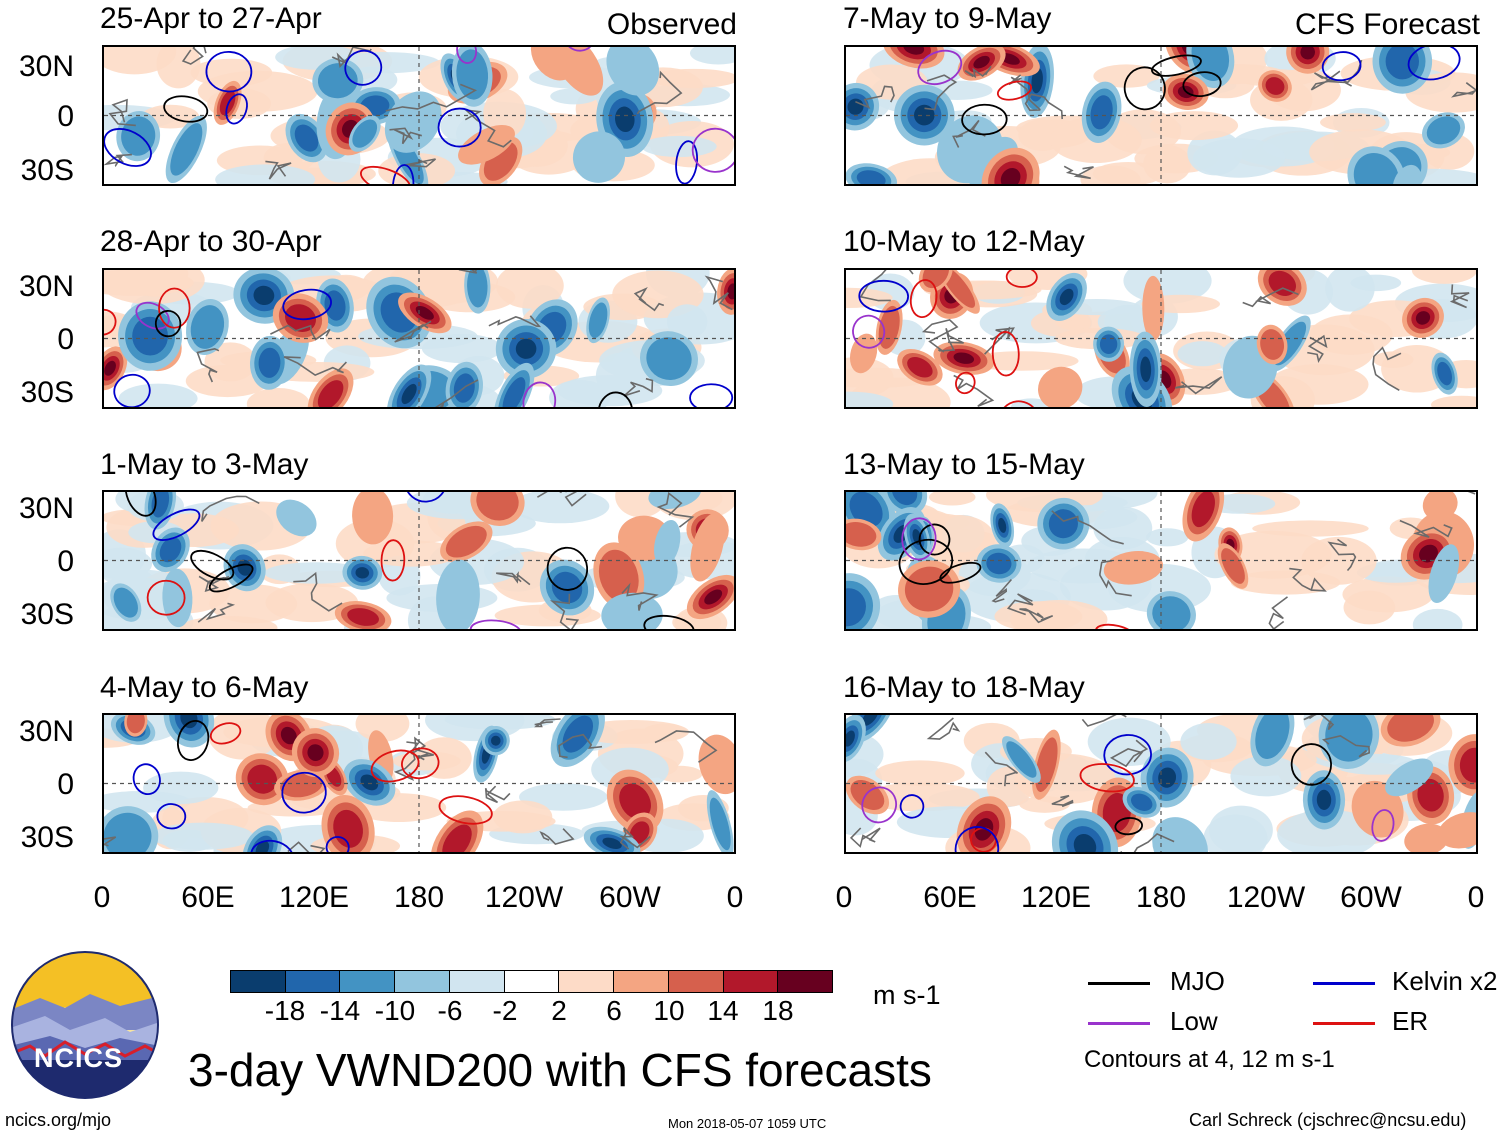 Image resolution: width=1510 pixels, height=1137 pixels. I want to click on legend-label: MJO, so click(1197, 981).